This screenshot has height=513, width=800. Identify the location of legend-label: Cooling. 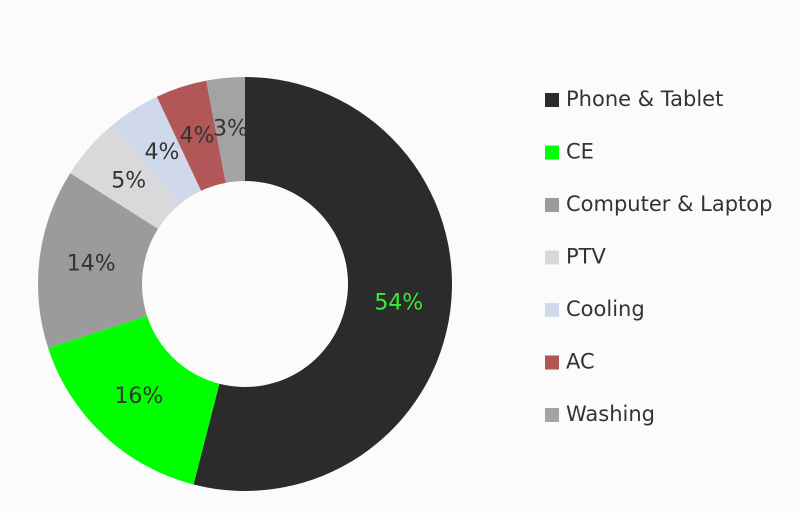
(605, 309).